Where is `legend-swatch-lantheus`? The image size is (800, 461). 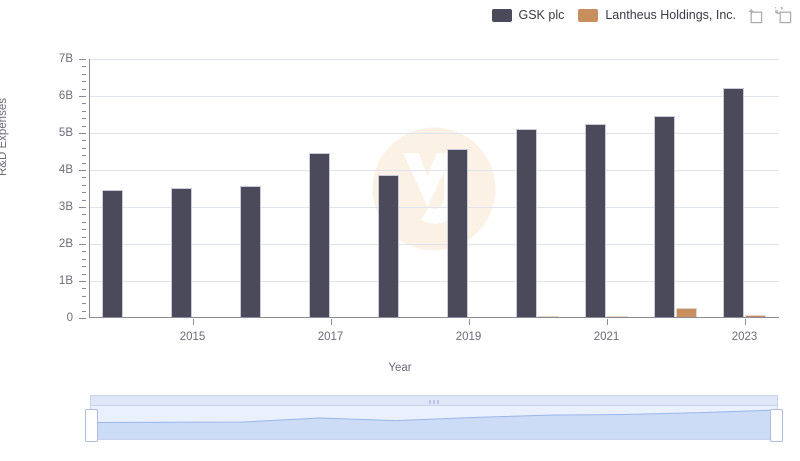 legend-swatch-lantheus is located at coordinates (588, 15).